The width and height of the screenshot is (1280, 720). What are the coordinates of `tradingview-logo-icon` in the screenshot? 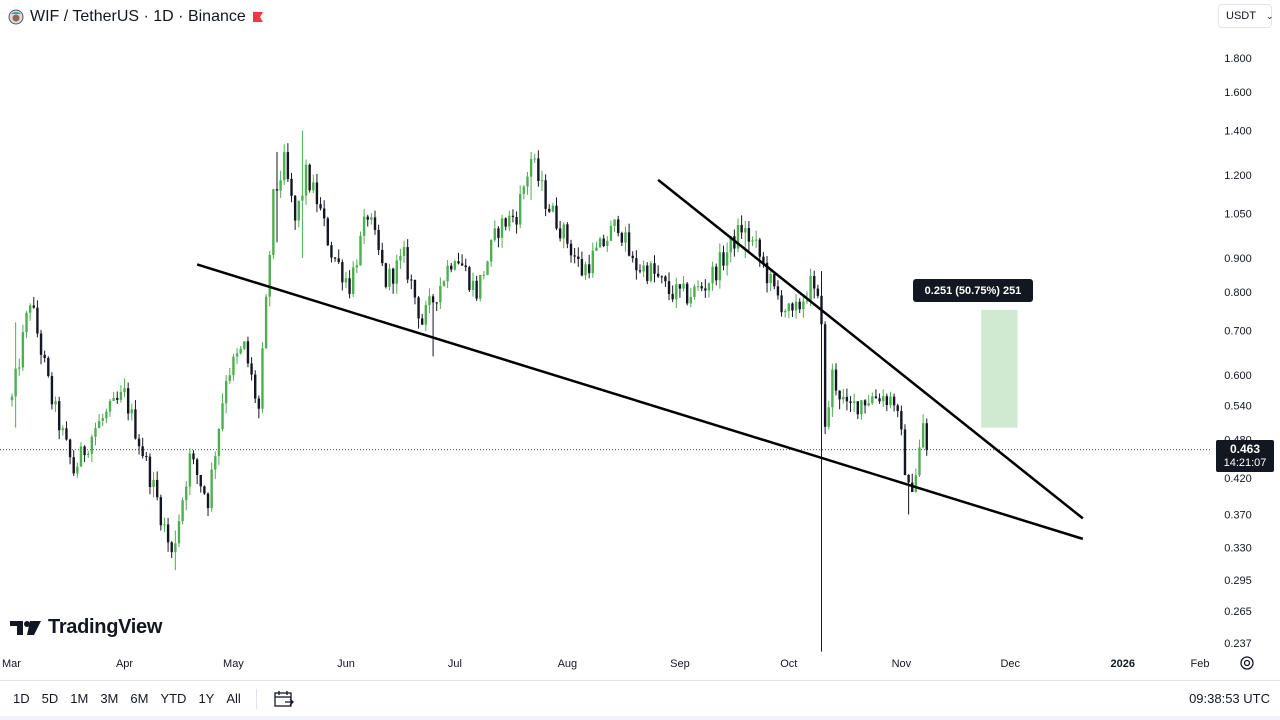 It's located at (25, 627).